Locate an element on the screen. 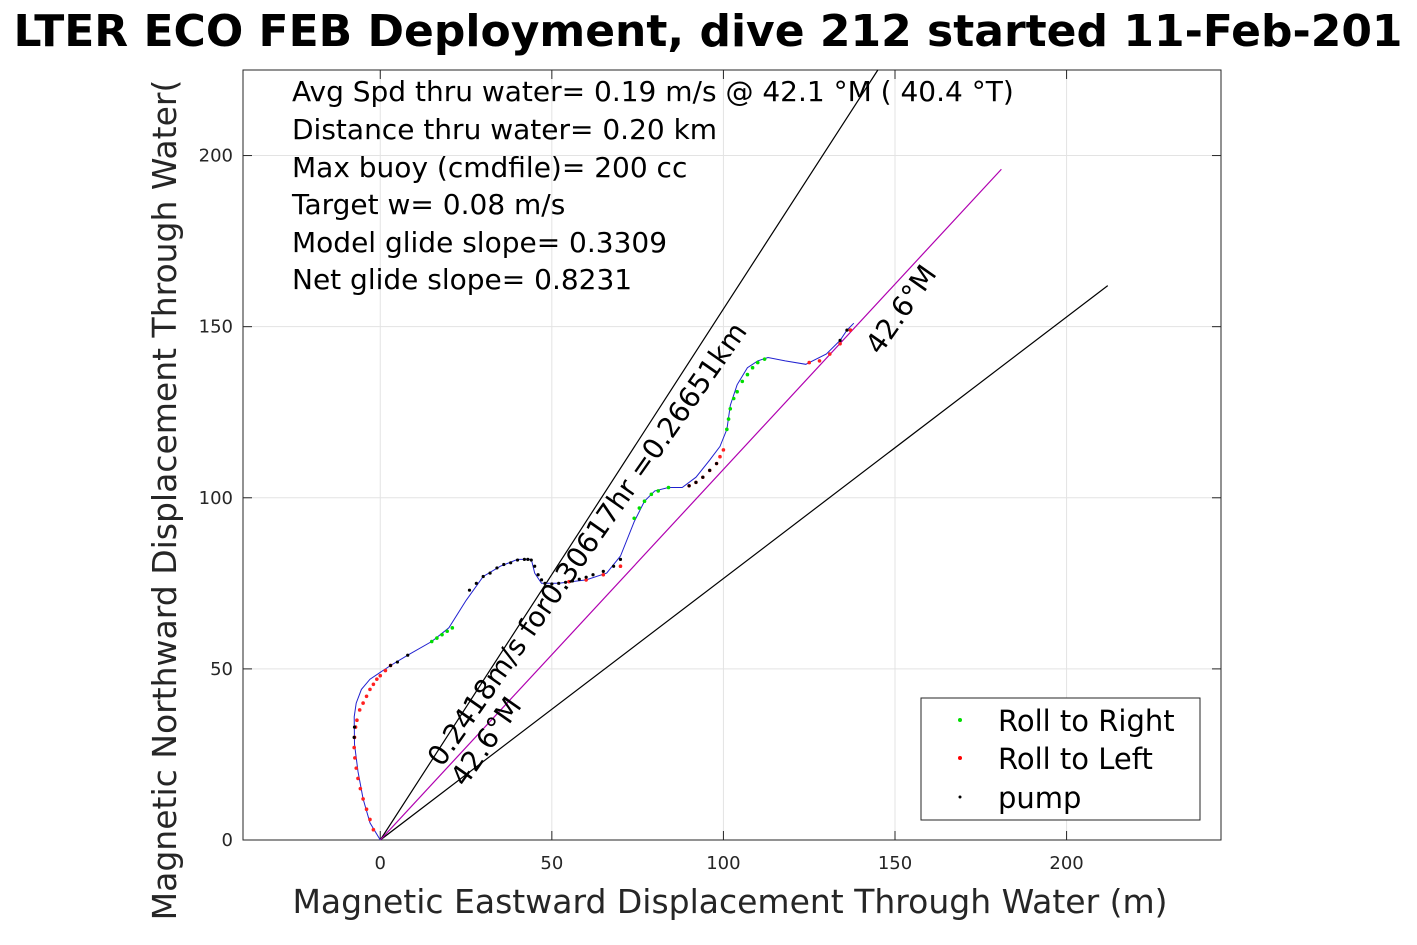 Image resolution: width=1417 pixels, height=945 pixels. legend-label-roll-left: Roll to Left is located at coordinates (1075, 759).